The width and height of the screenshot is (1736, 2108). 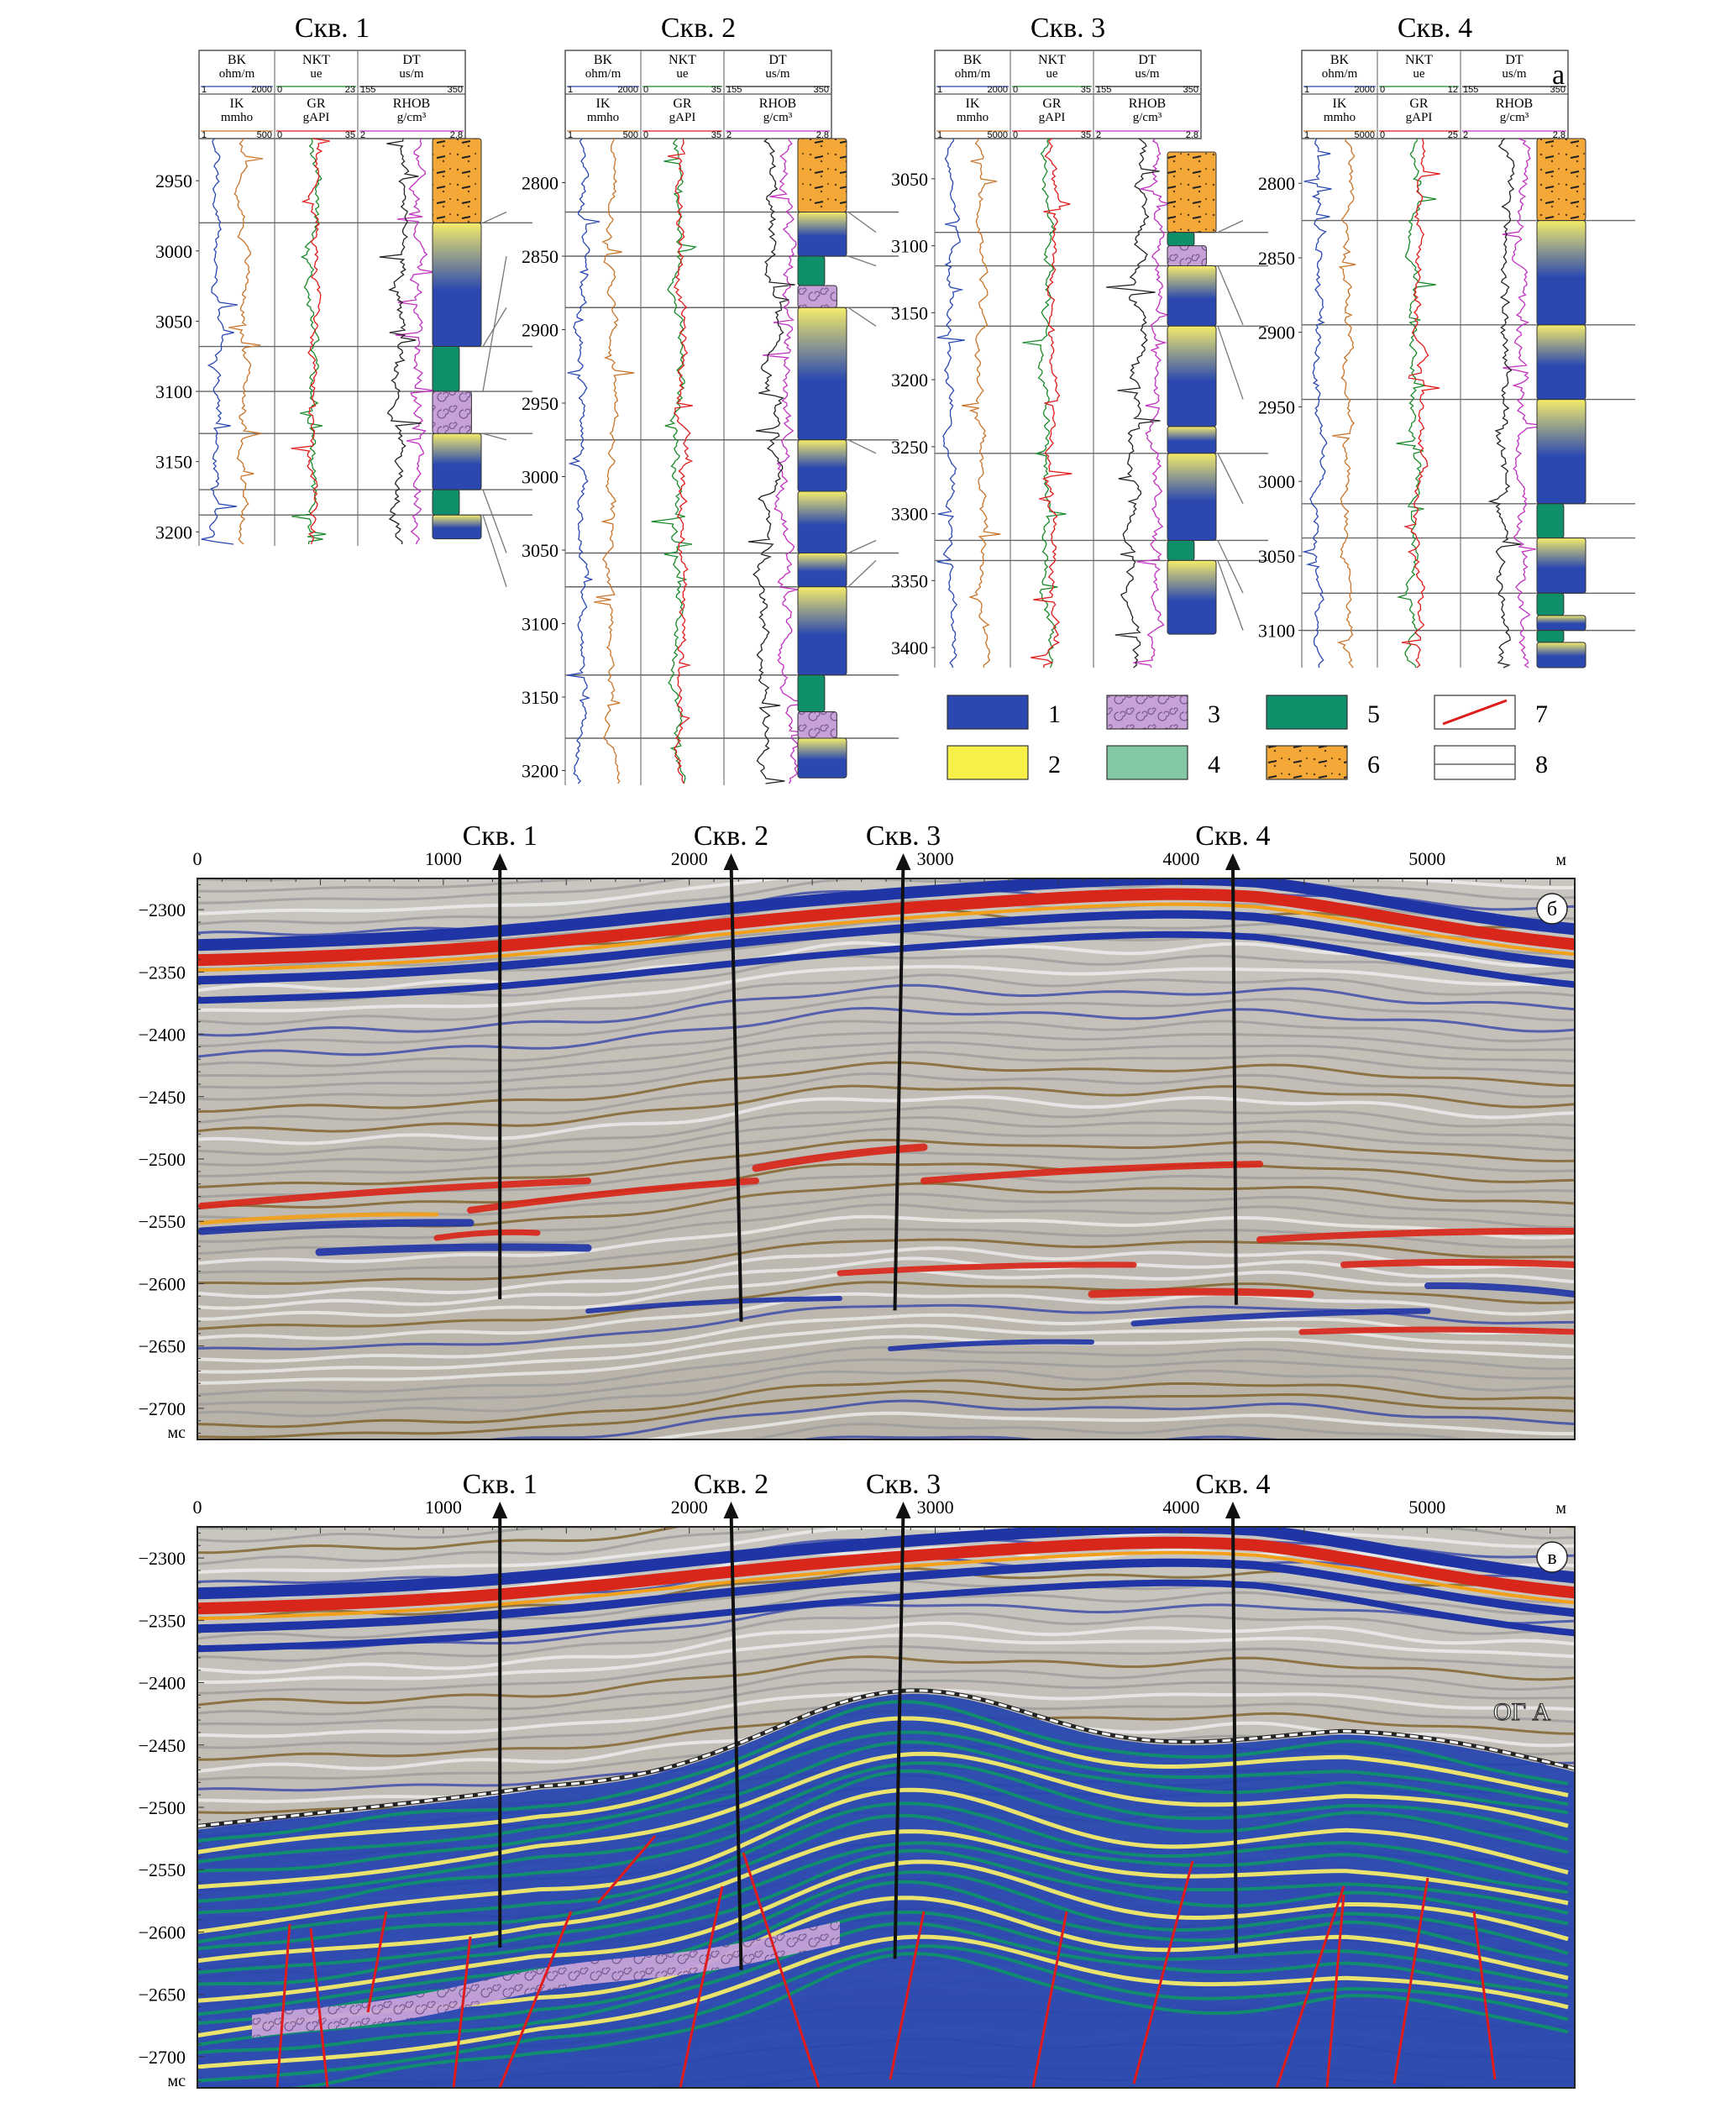 What do you see at coordinates (1419, 60) in the screenshot?
I see `header-name: NKT` at bounding box center [1419, 60].